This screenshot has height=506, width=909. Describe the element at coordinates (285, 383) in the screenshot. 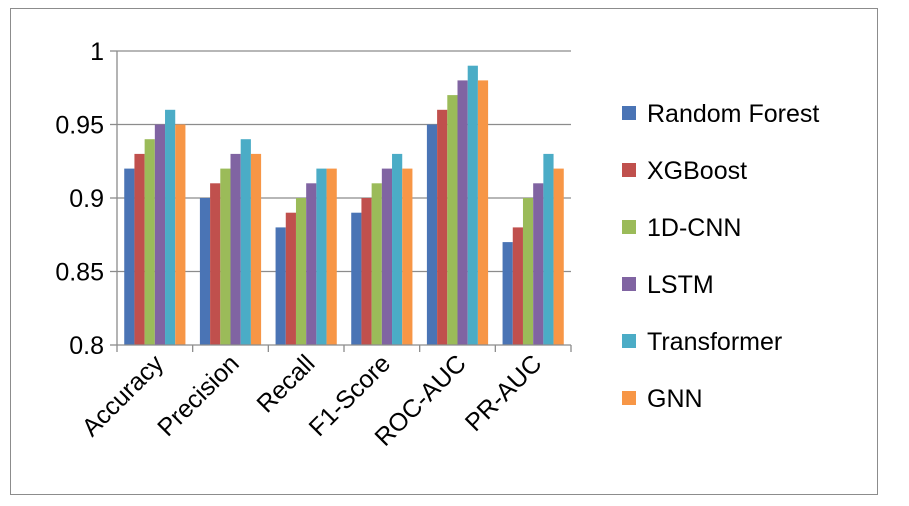

I see `x-category-label: Recall` at that location.